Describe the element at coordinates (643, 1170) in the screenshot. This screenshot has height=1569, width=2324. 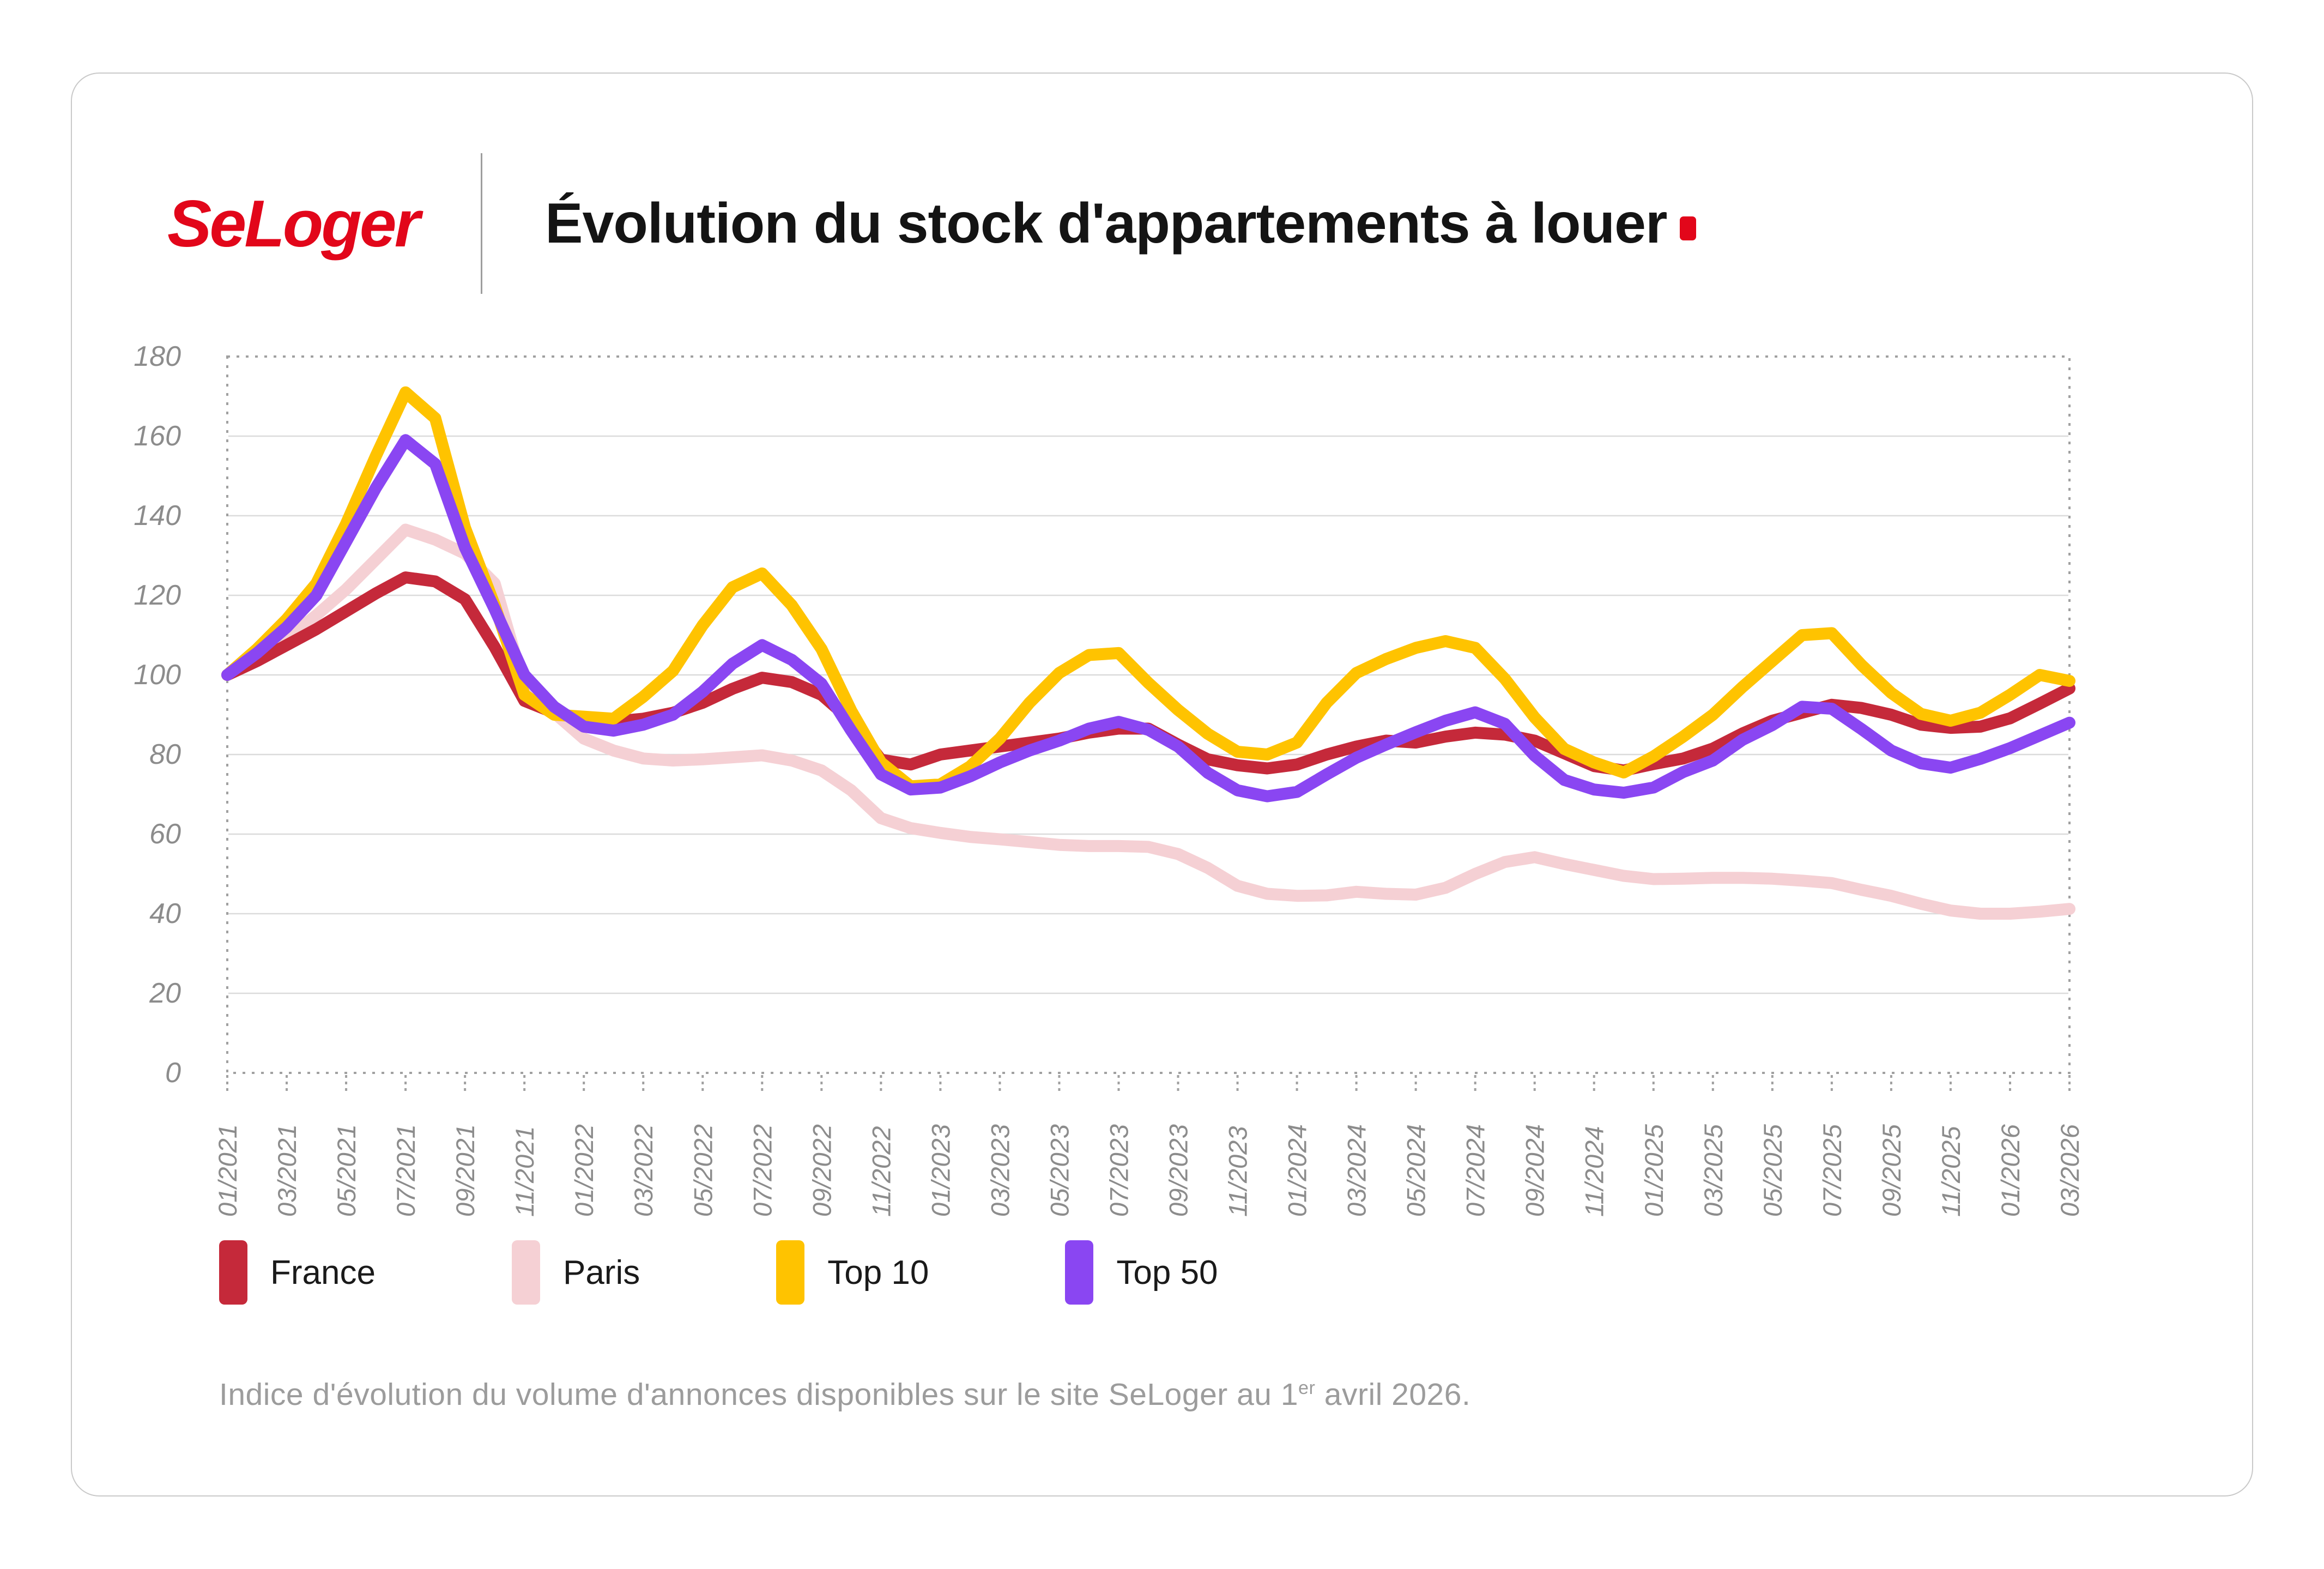
I see `x-tick-label: 03/2022` at that location.